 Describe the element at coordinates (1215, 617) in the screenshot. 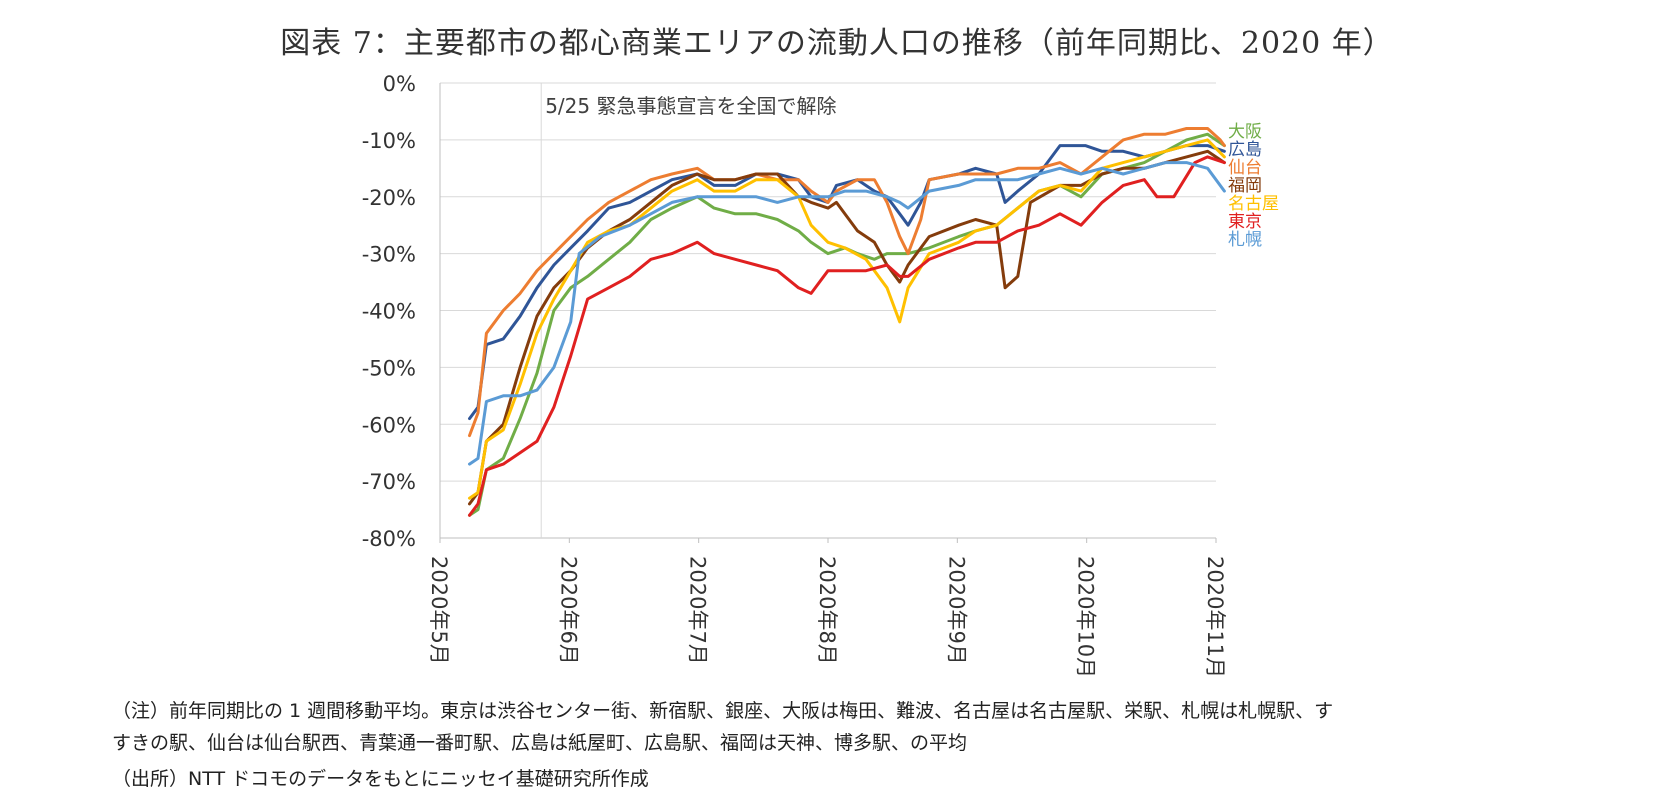

I see `x-tick-label: 2020年11月` at that location.